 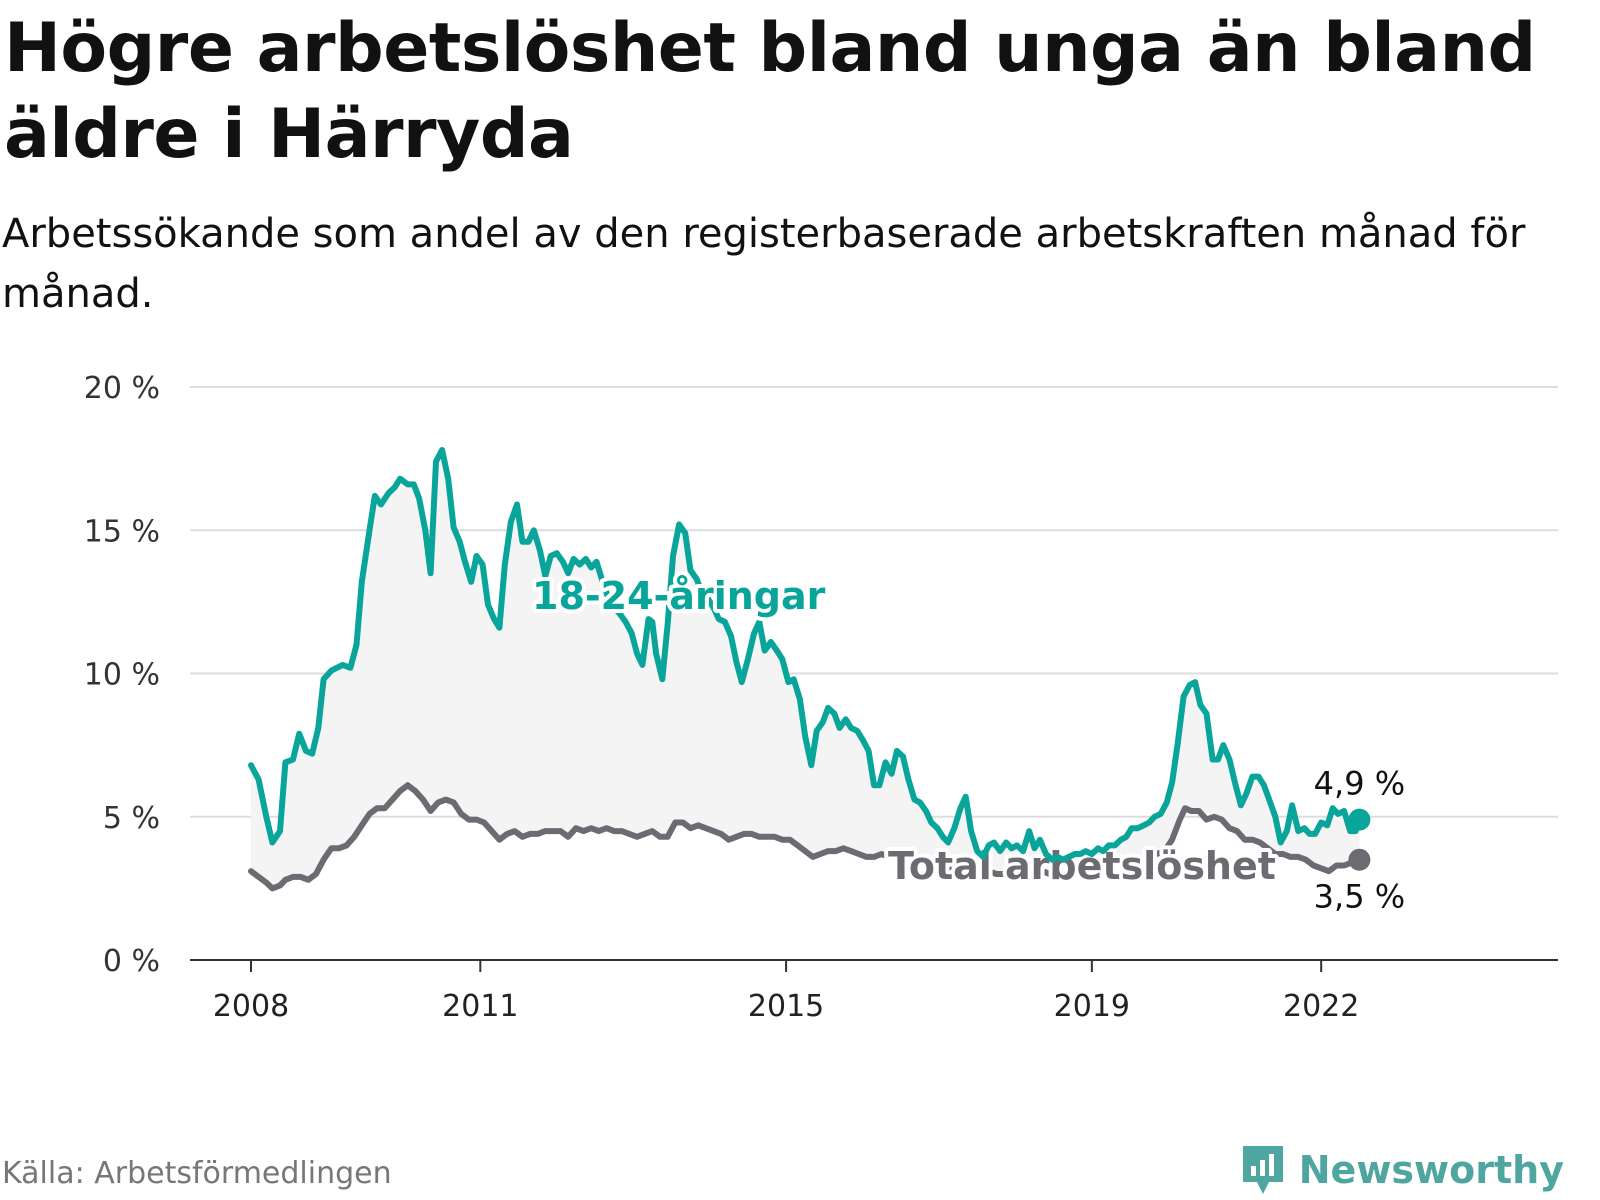 What do you see at coordinates (1359, 819) in the screenshot?
I see `series-end-point-youth` at bounding box center [1359, 819].